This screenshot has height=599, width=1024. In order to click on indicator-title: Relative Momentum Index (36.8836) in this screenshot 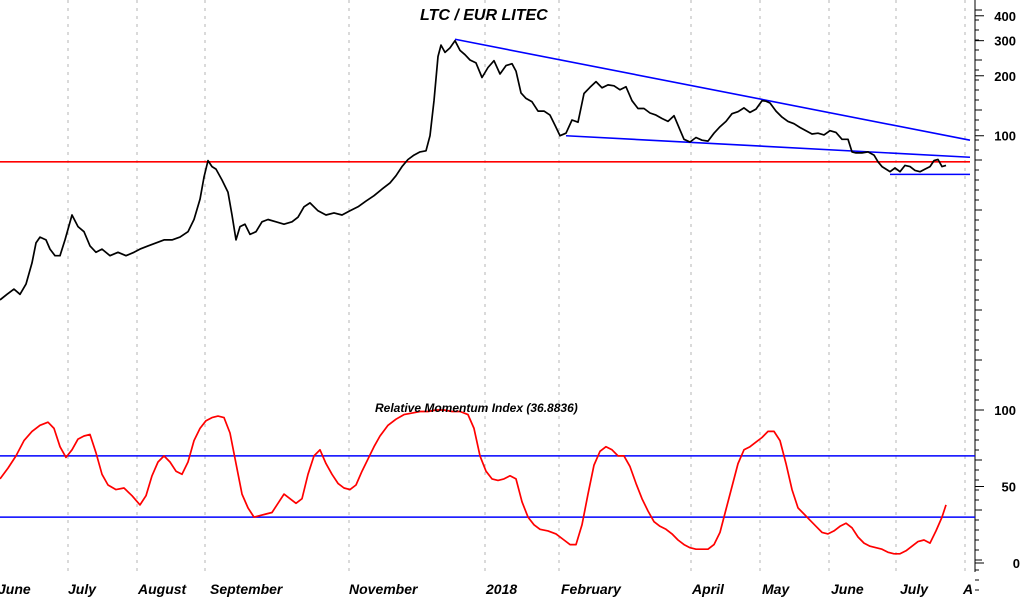, I will do `click(476, 408)`.